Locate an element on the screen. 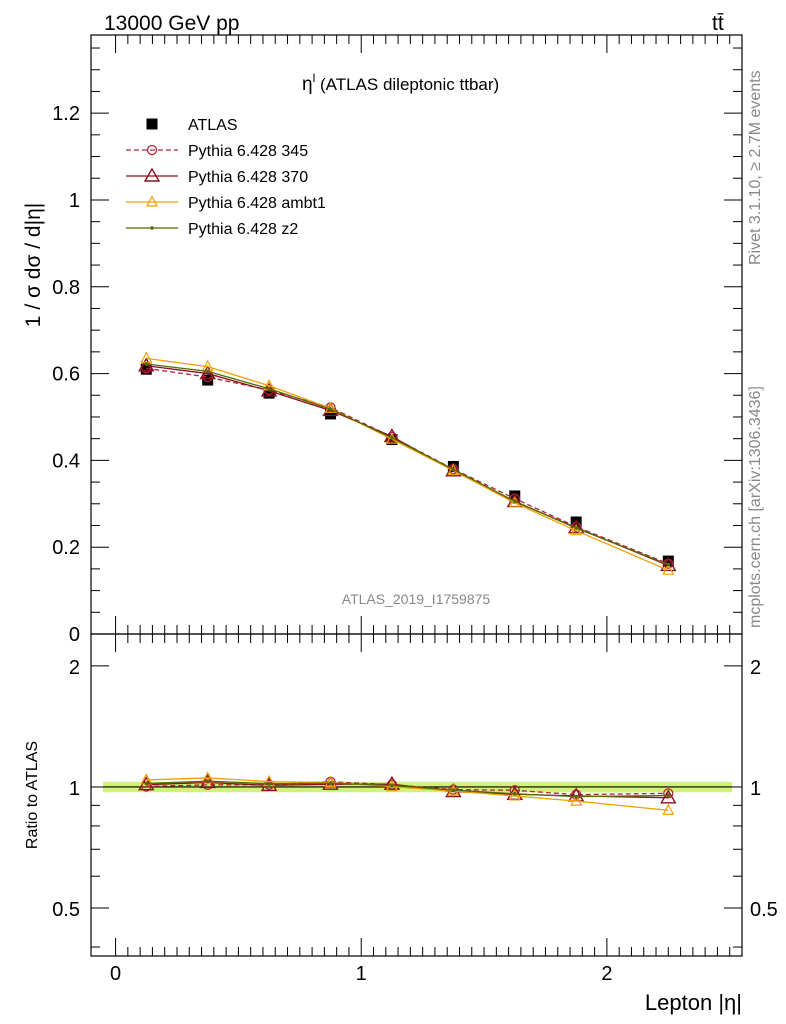 The image size is (786, 1024). y-tick-label: 0.8 is located at coordinates (66, 288).